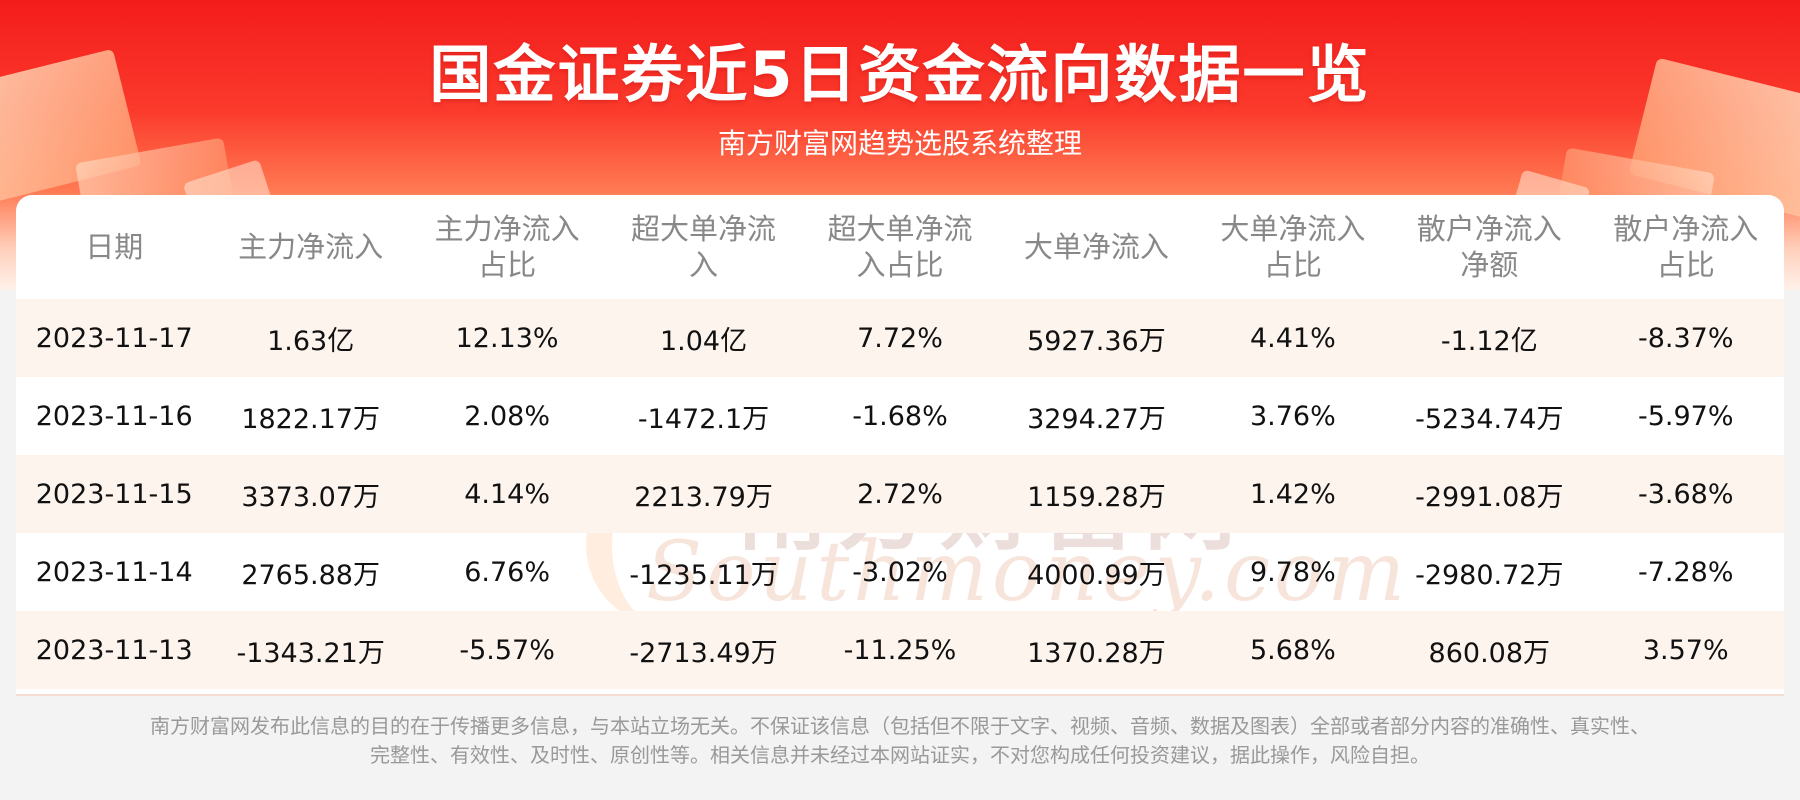 The height and width of the screenshot is (800, 1800). I want to click on value-cell: -1.12亿, so click(1489, 338).